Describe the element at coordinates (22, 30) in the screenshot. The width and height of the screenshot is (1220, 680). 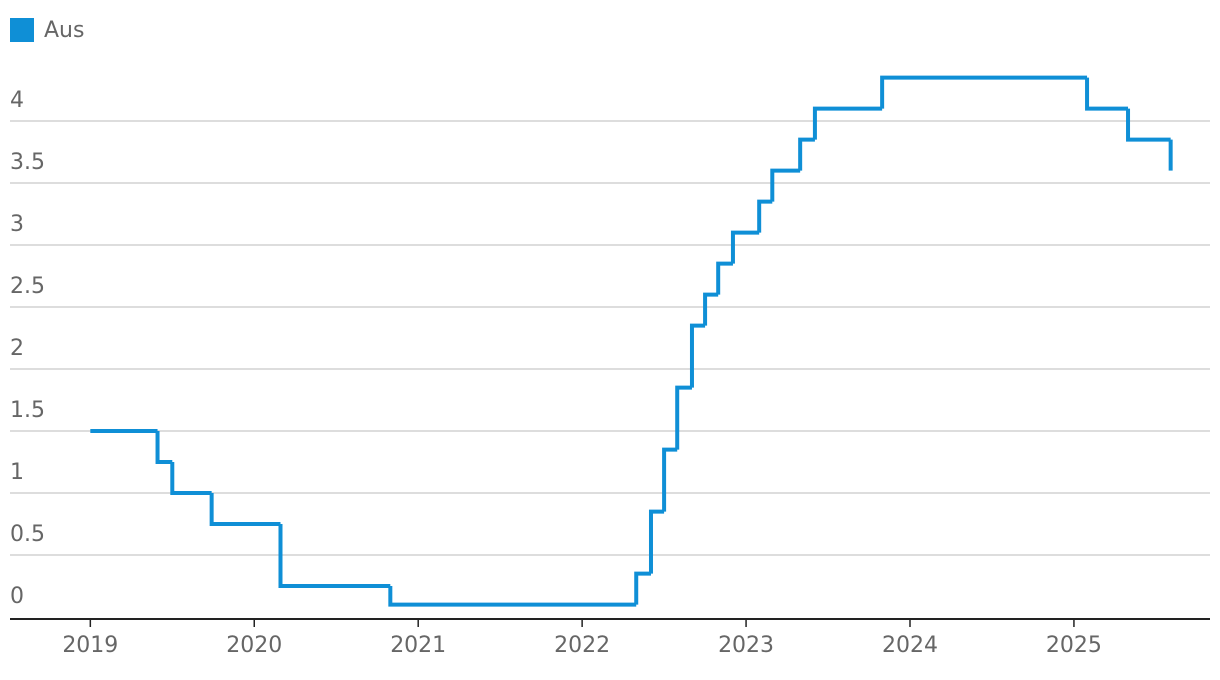
I see `legend-swatch` at that location.